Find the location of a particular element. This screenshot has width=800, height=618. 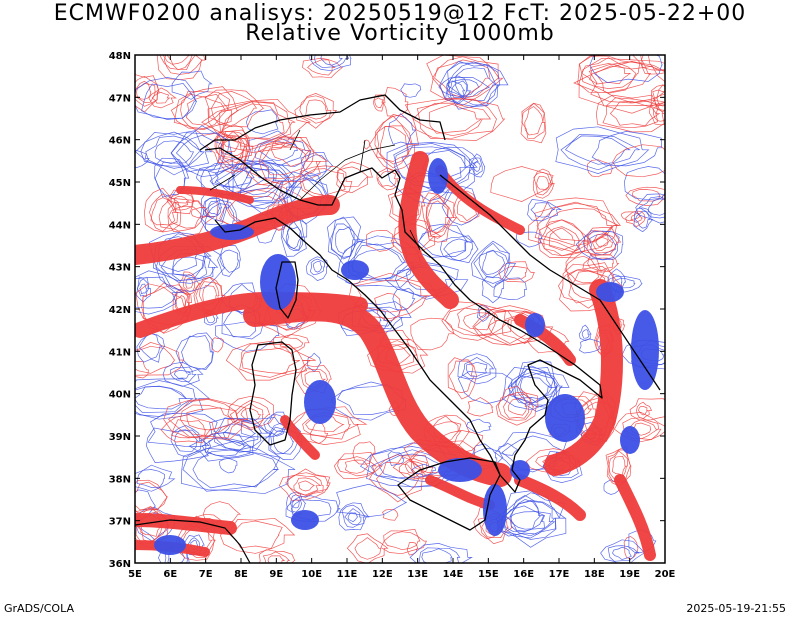

lon-label: 16E is located at coordinates (523, 574).